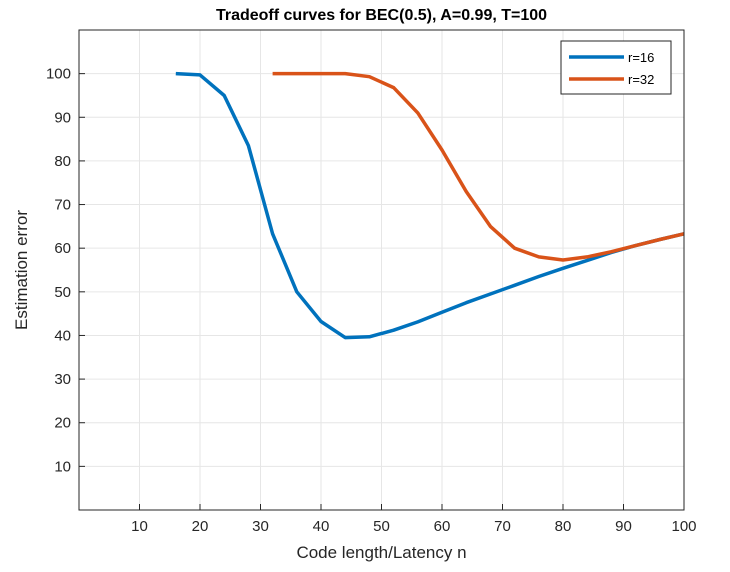  What do you see at coordinates (641, 57) in the screenshot?
I see `legend-label-r16: r=16` at bounding box center [641, 57].